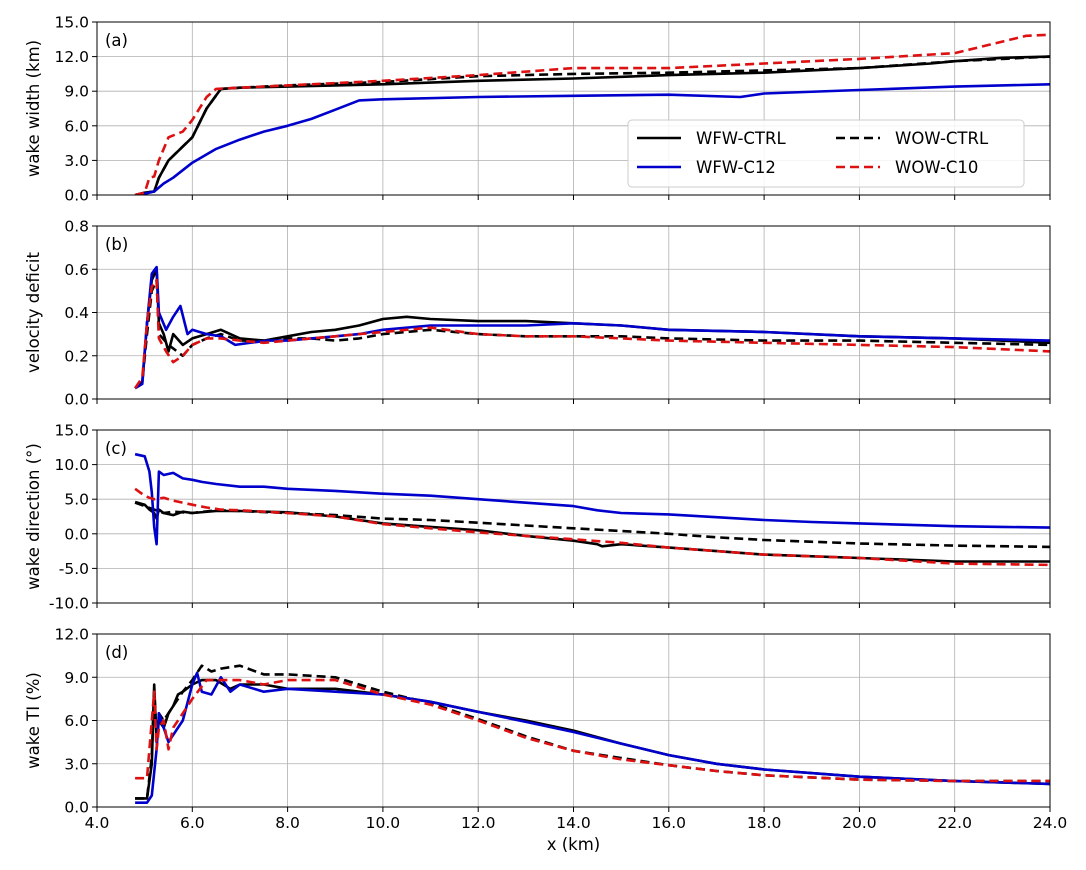 This screenshot has height=870, width=1086. Describe the element at coordinates (287, 823) in the screenshot. I see `x-tick-label: 8.0` at that location.